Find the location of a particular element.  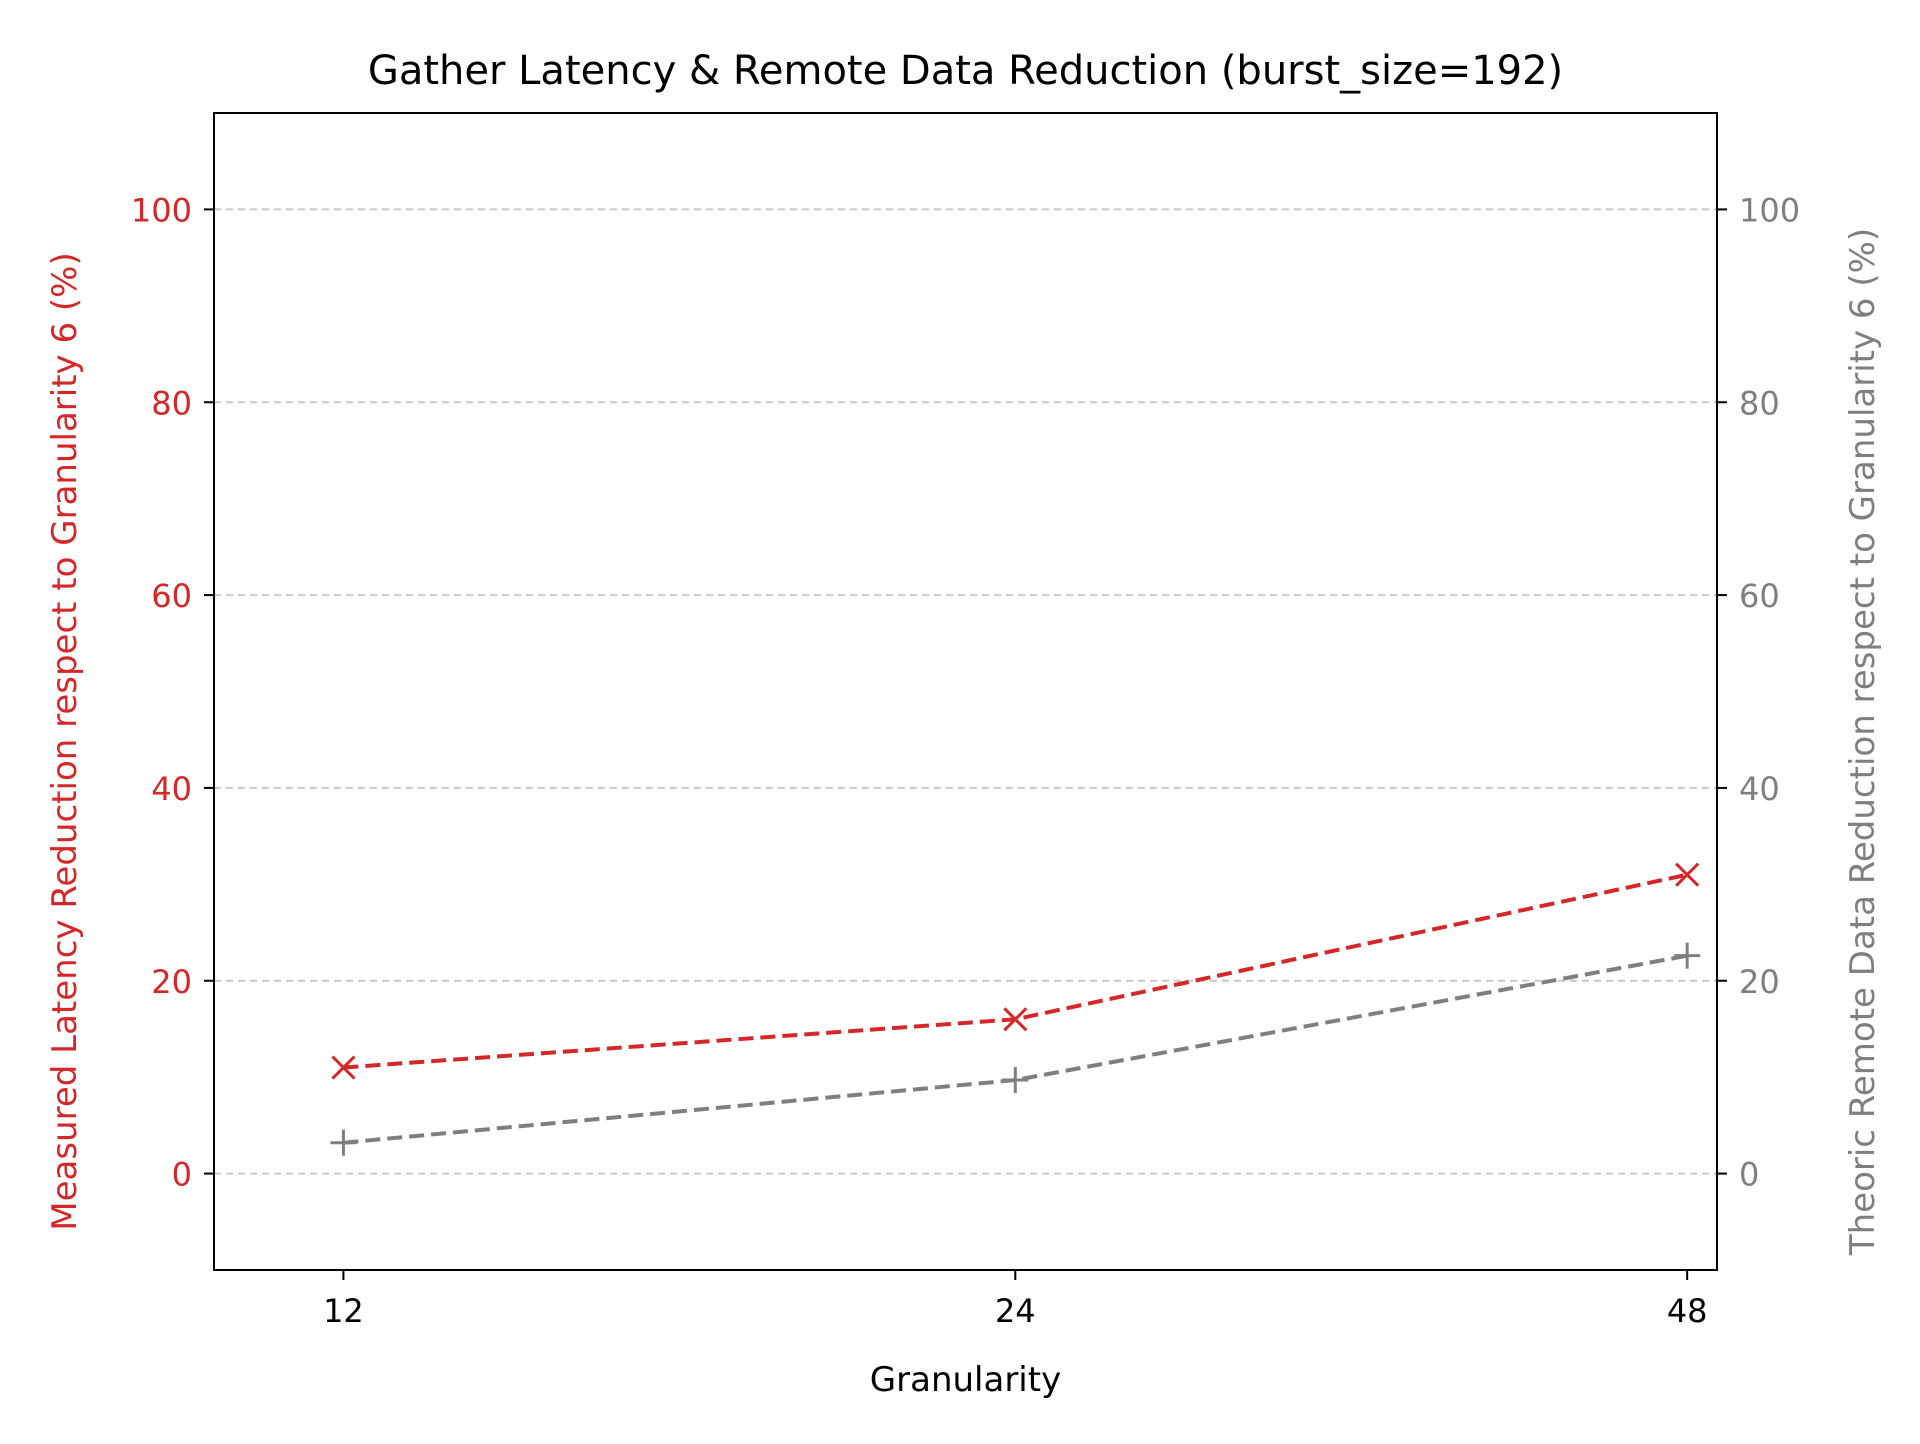

x-axis-label: Granularity is located at coordinates (965, 1380).